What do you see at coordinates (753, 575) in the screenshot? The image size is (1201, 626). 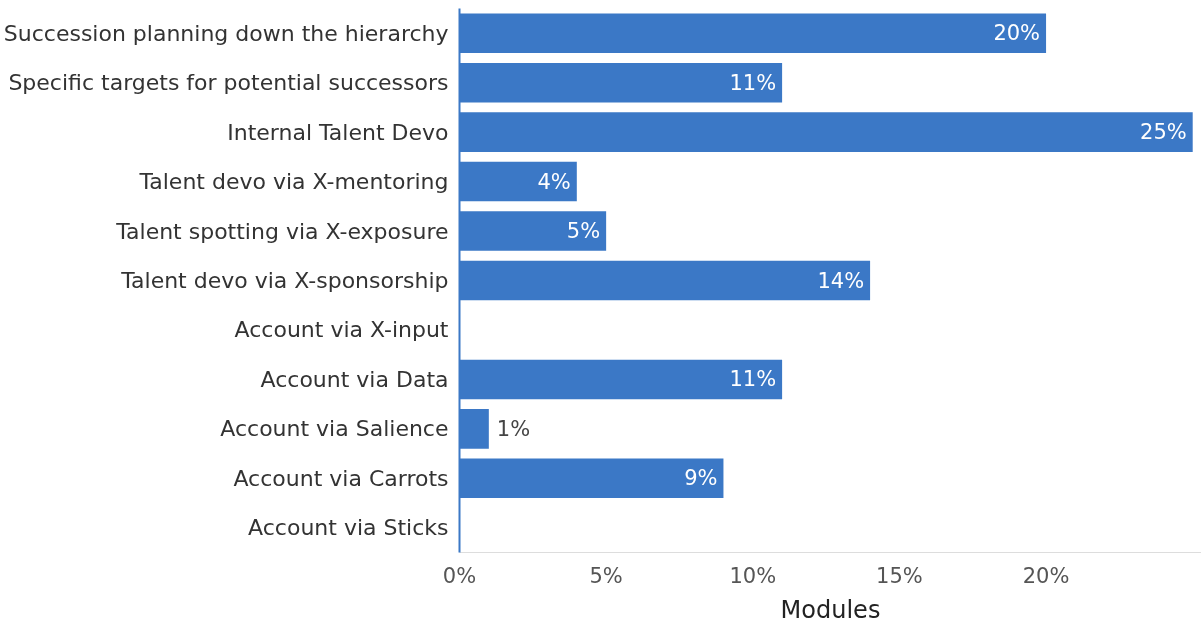 I see `x-tick-label: 10%` at bounding box center [753, 575].